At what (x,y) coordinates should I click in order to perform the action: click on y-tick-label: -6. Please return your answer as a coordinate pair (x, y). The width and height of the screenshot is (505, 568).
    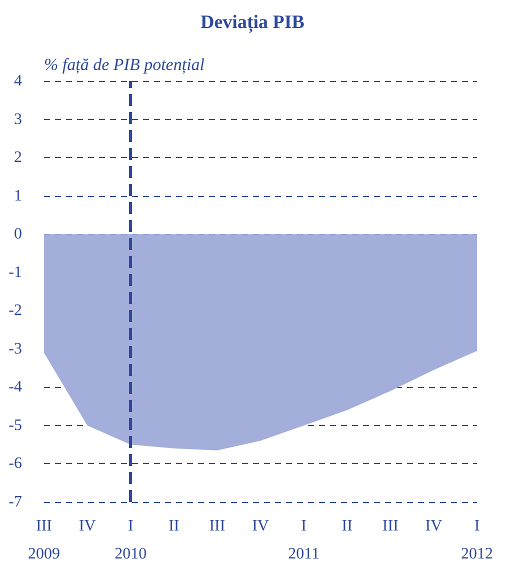
    Looking at the image, I should click on (15, 463).